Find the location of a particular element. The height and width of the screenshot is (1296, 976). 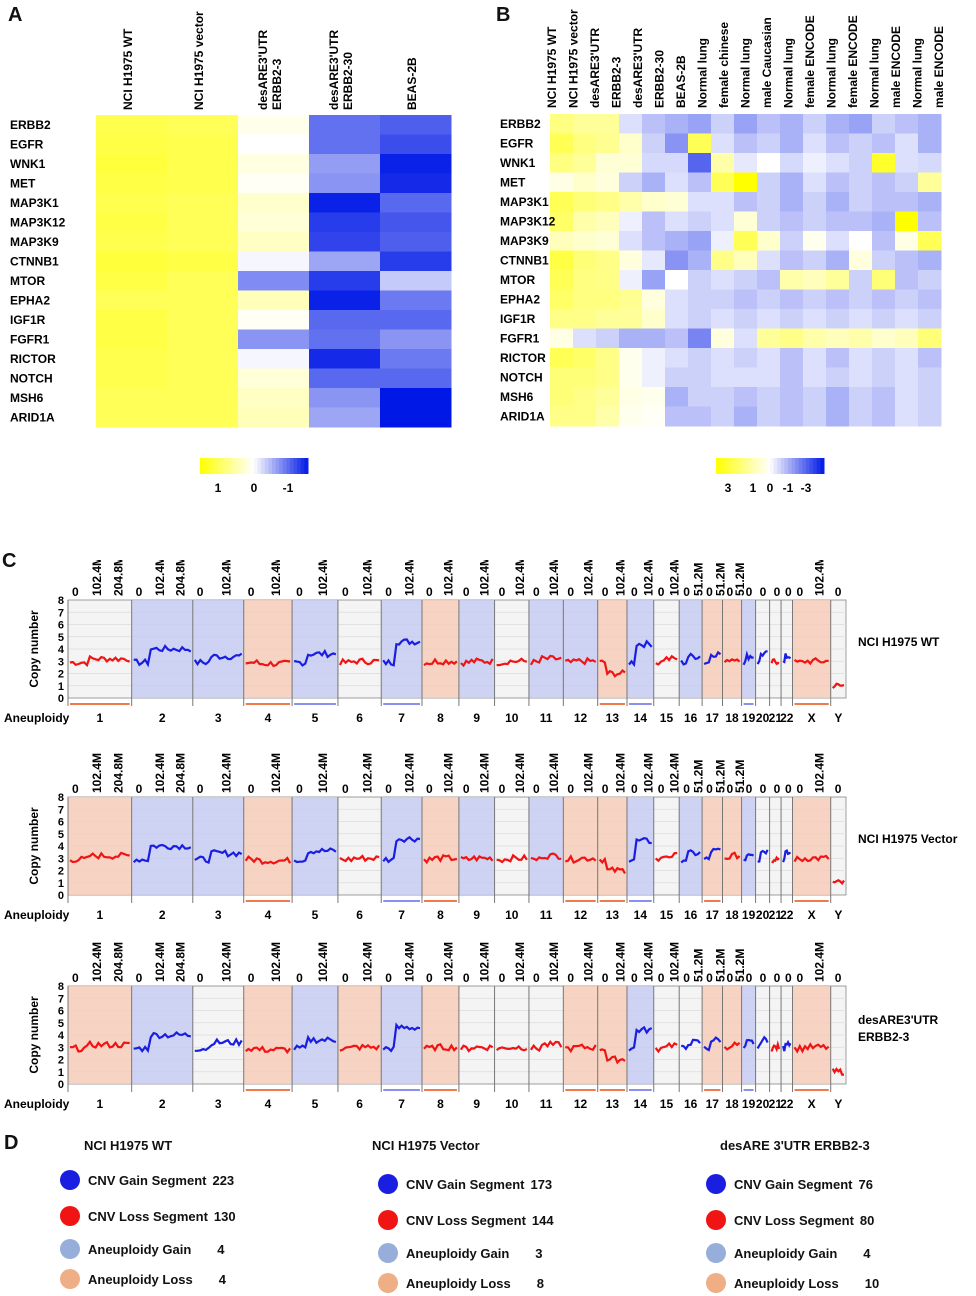

panel-label-c: C is located at coordinates (9, 561).